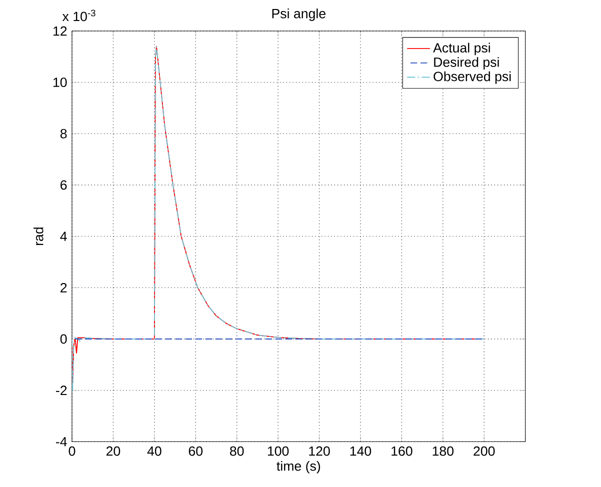 Image resolution: width=601 pixels, height=487 pixels. What do you see at coordinates (402, 451) in the screenshot?
I see `x-tick-label: 160` at bounding box center [402, 451].